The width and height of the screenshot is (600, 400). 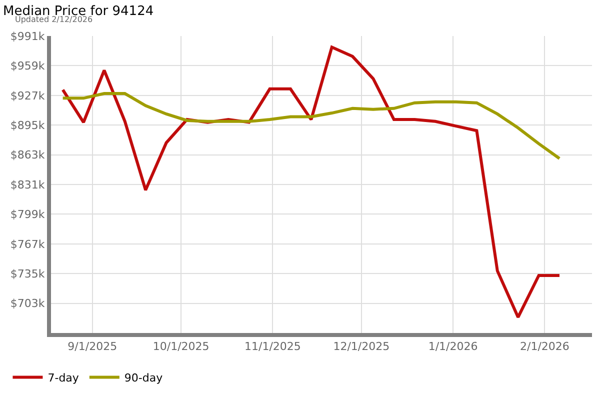 I want to click on x-tick-label: 9/1/2025, so click(x=93, y=347).